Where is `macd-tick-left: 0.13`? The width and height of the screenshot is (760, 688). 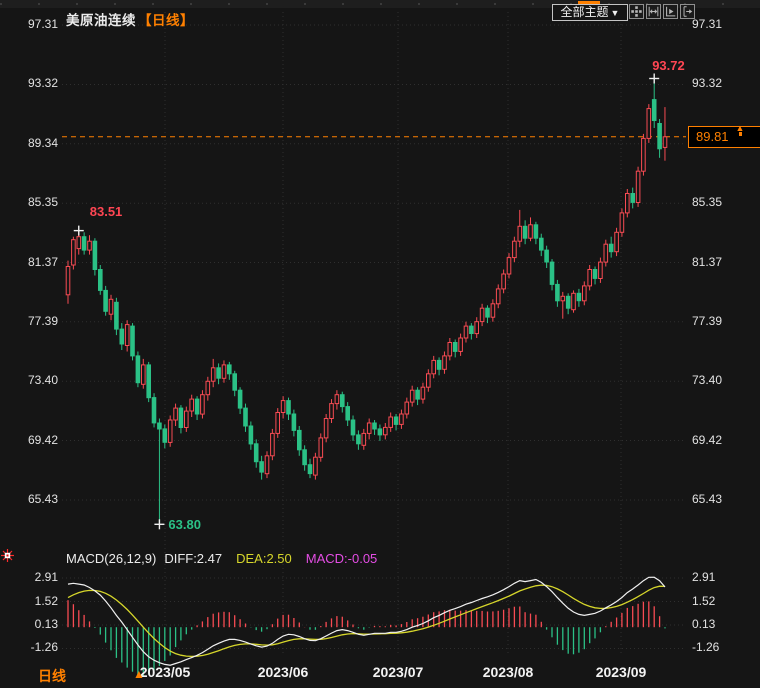
macd-tick-left: 0.13 is located at coordinates (46, 624).